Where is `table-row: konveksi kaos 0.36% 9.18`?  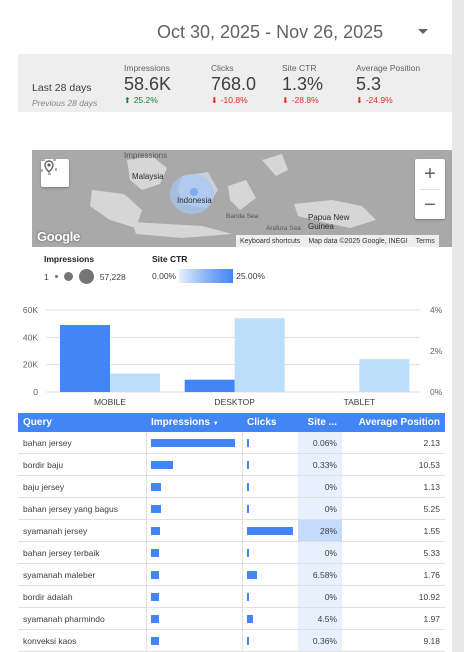
table-row: konveksi kaos 0.36% 9.18 is located at coordinates (231, 641).